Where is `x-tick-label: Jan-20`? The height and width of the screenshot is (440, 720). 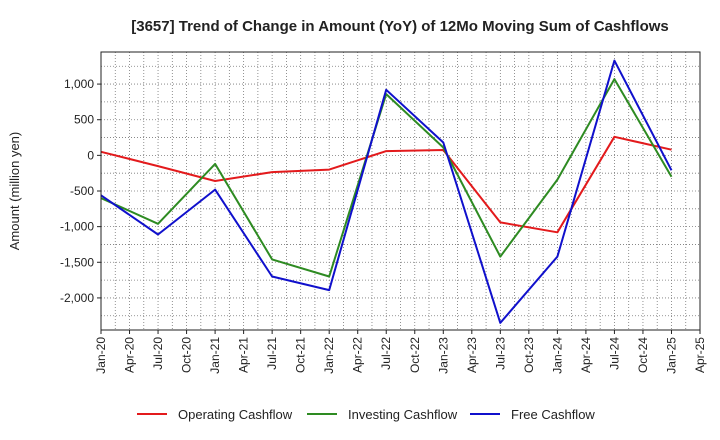 x-tick-label: Jan-20 is located at coordinates (101, 355).